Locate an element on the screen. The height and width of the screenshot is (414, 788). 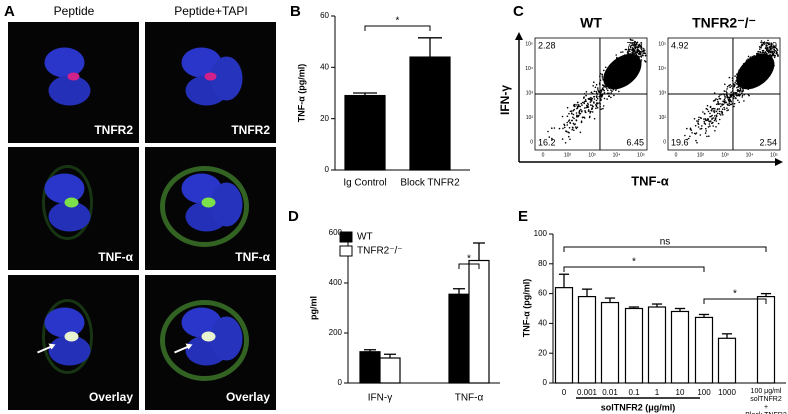
y-axis-label: TNF-α (pg/ml) is located at coordinates (301, 93).